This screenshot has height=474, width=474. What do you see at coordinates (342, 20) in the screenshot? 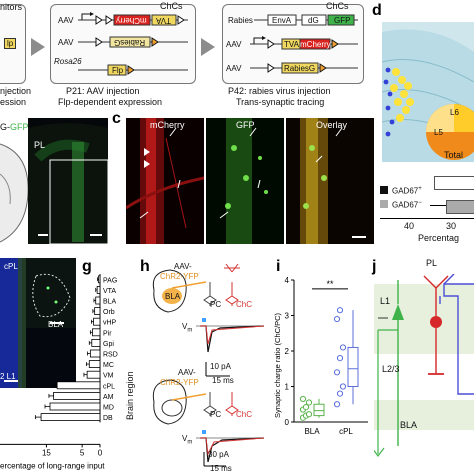
I see `panel-b2-gfp: GFP` at bounding box center [342, 20].